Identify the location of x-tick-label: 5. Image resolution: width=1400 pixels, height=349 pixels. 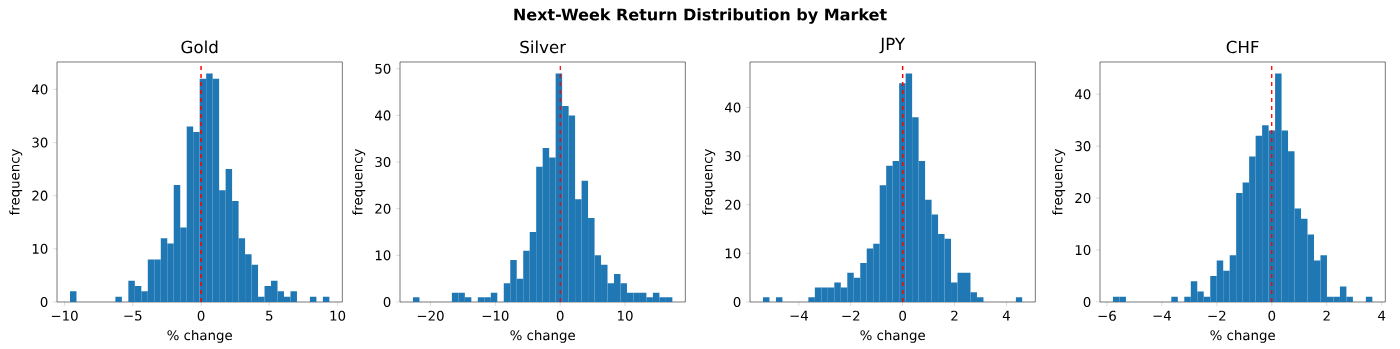
(269, 315).